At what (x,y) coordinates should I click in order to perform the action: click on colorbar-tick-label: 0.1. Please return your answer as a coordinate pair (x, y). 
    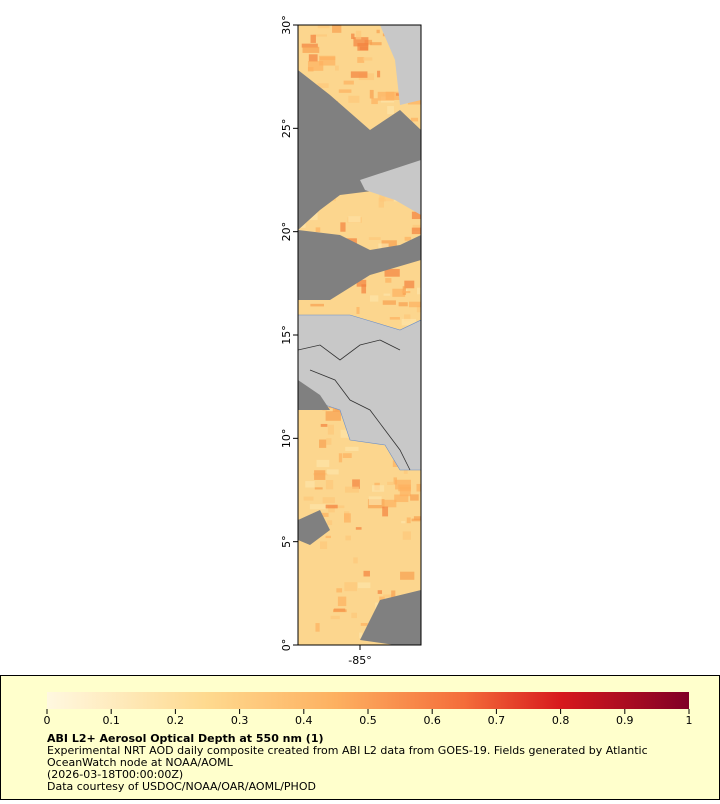
    Looking at the image, I should click on (111, 720).